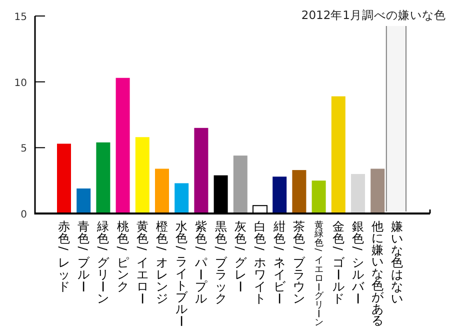 This screenshot has height=330, width=450. What do you see at coordinates (299, 263) in the screenshot?
I see `x-tick-label: 茶色/ブラウン` at bounding box center [299, 263].